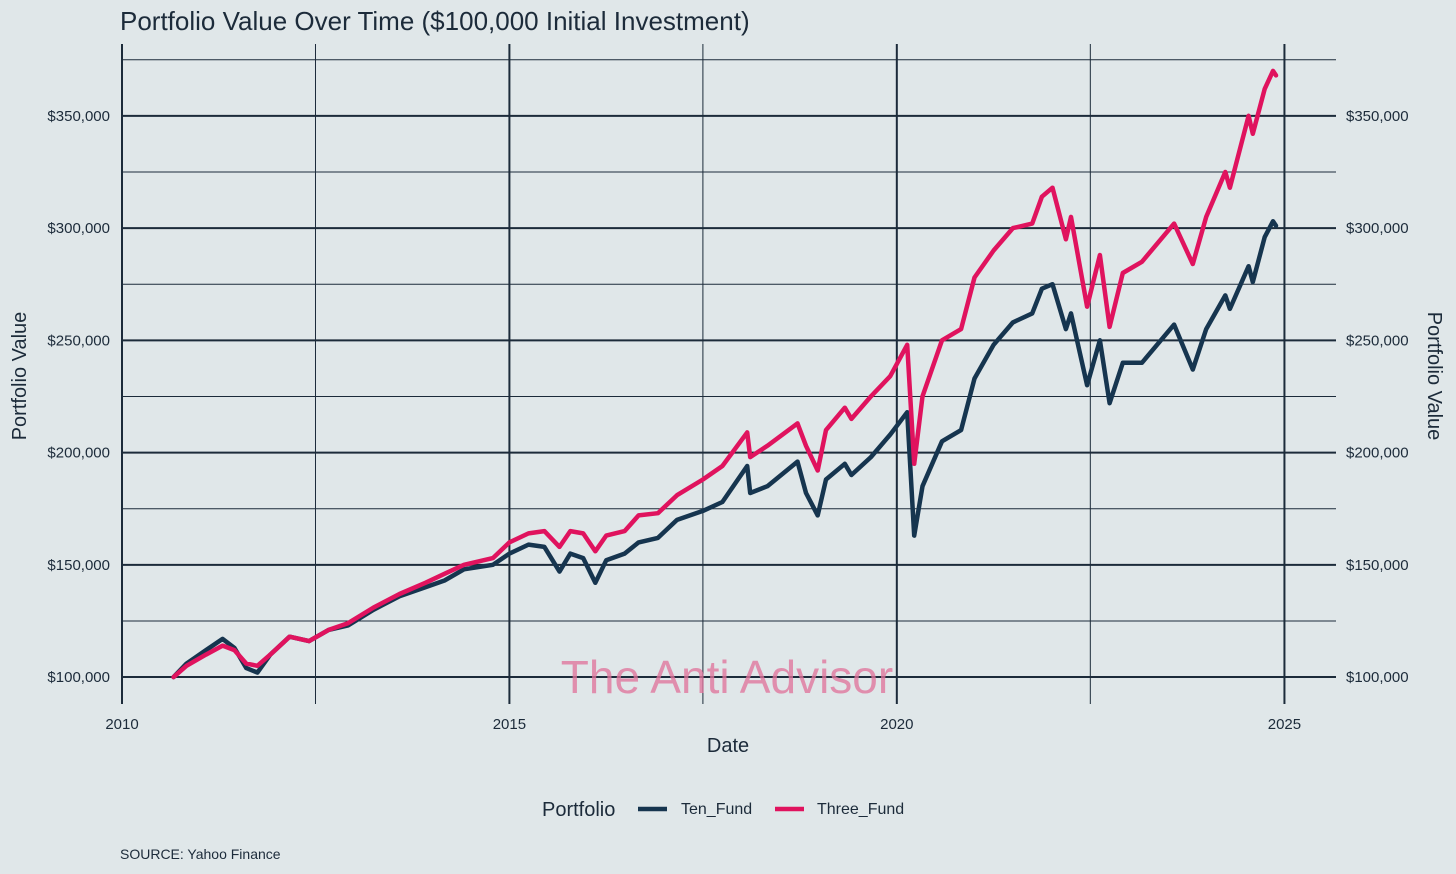 This screenshot has width=1456, height=874. What do you see at coordinates (20, 376) in the screenshot?
I see `y-axis-title: Portfolio Value` at bounding box center [20, 376].